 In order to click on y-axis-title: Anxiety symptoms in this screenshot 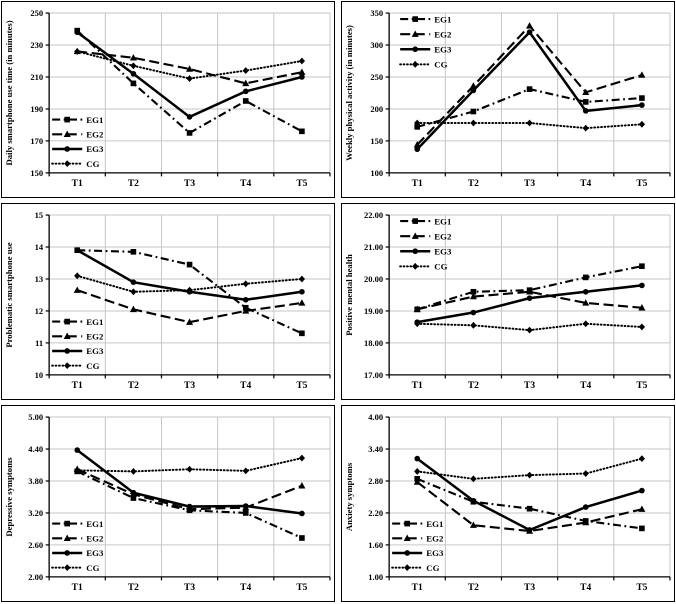, I will do `click(349, 496)`.